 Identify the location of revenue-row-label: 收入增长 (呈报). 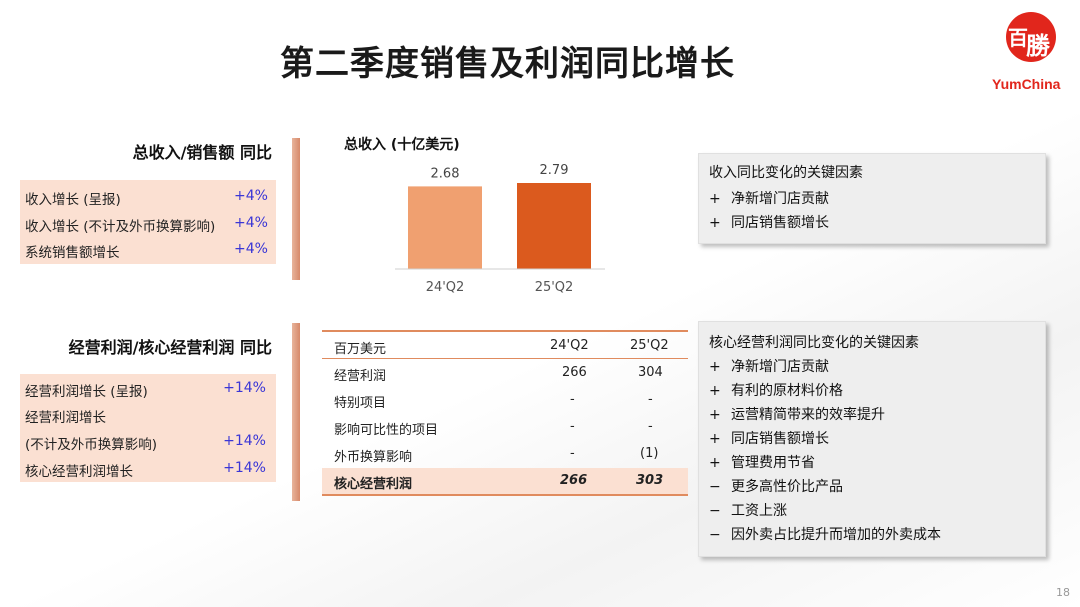
(73, 200).